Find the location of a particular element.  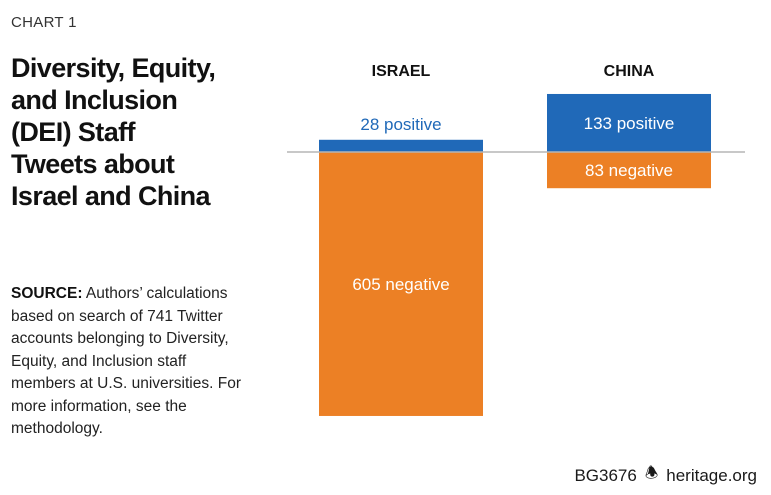

category-label: ISRAEL is located at coordinates (401, 71).